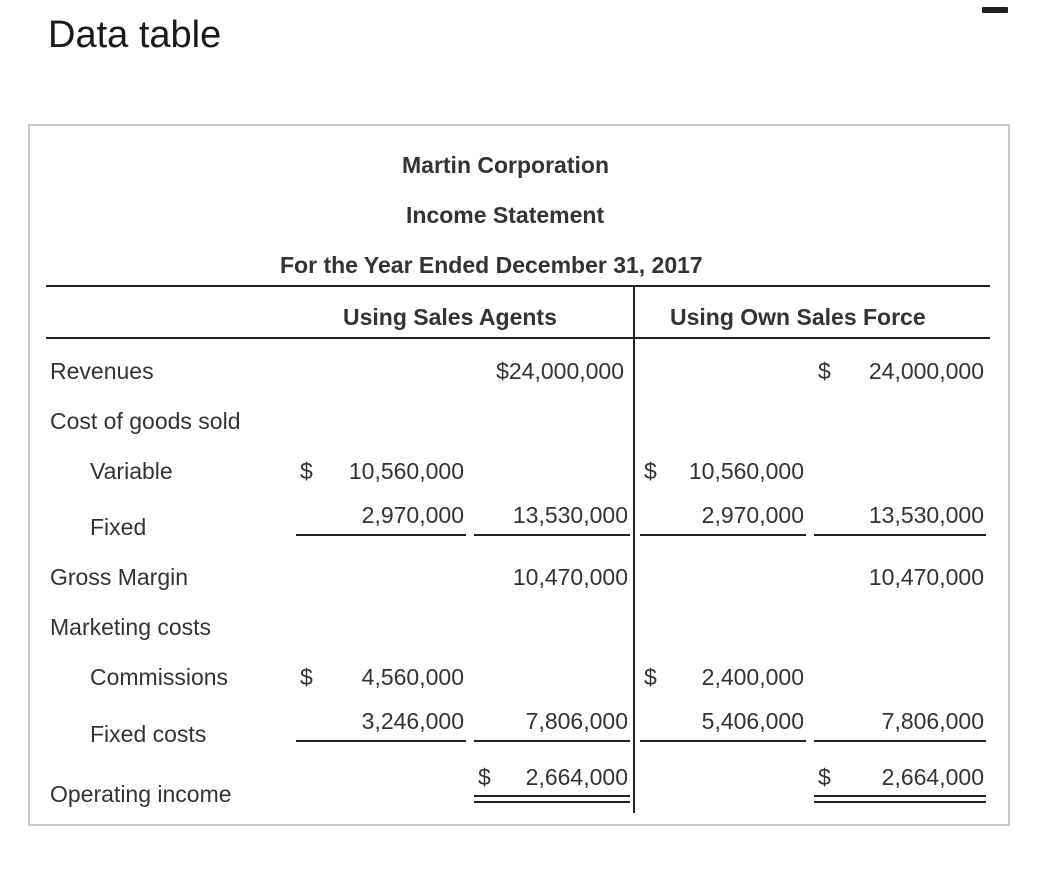 This screenshot has width=1048, height=886. What do you see at coordinates (131, 627) in the screenshot?
I see `row-label-marketing: Marketing costs` at bounding box center [131, 627].